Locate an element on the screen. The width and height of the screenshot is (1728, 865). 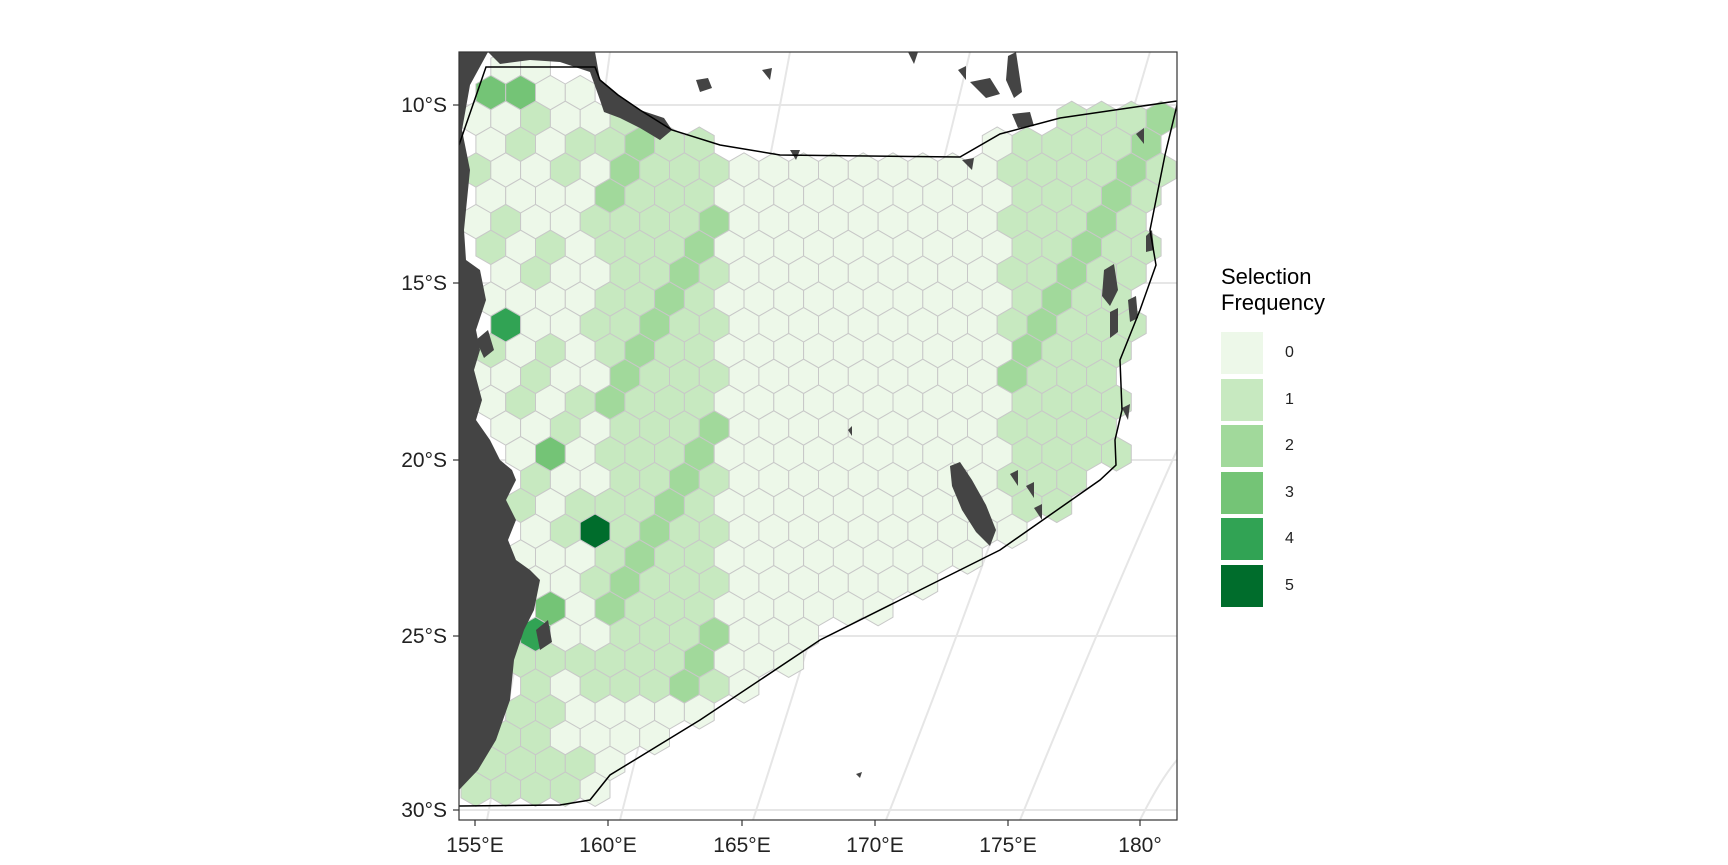
legend-item: 2 is located at coordinates (1311, 446).